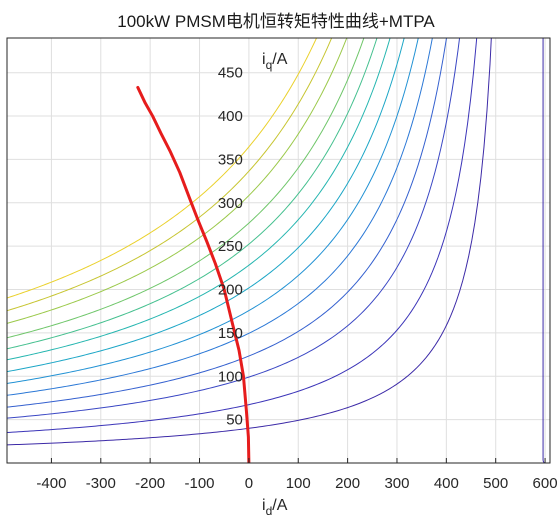  I want to click on x-axis-label: id/A, so click(275, 507).